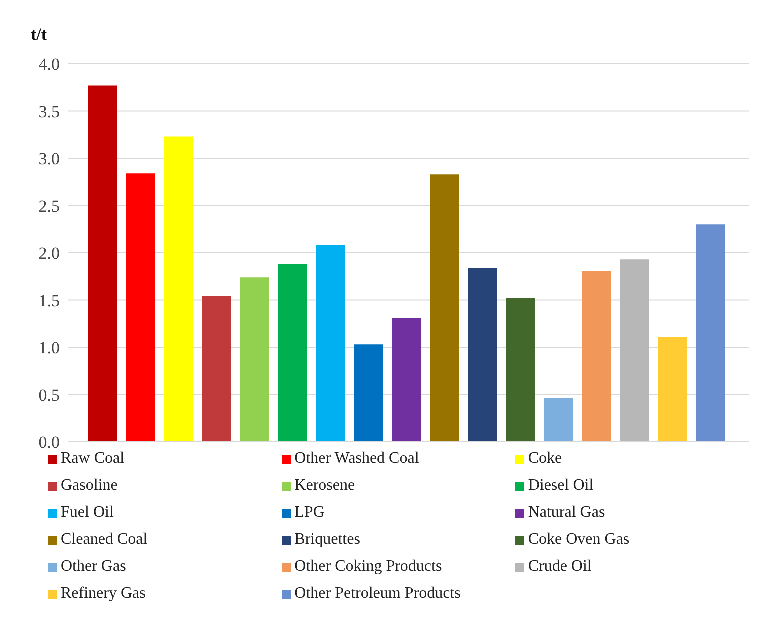 The height and width of the screenshot is (617, 767). What do you see at coordinates (579, 540) in the screenshot?
I see `legend-label: Coke Oven Gas` at bounding box center [579, 540].